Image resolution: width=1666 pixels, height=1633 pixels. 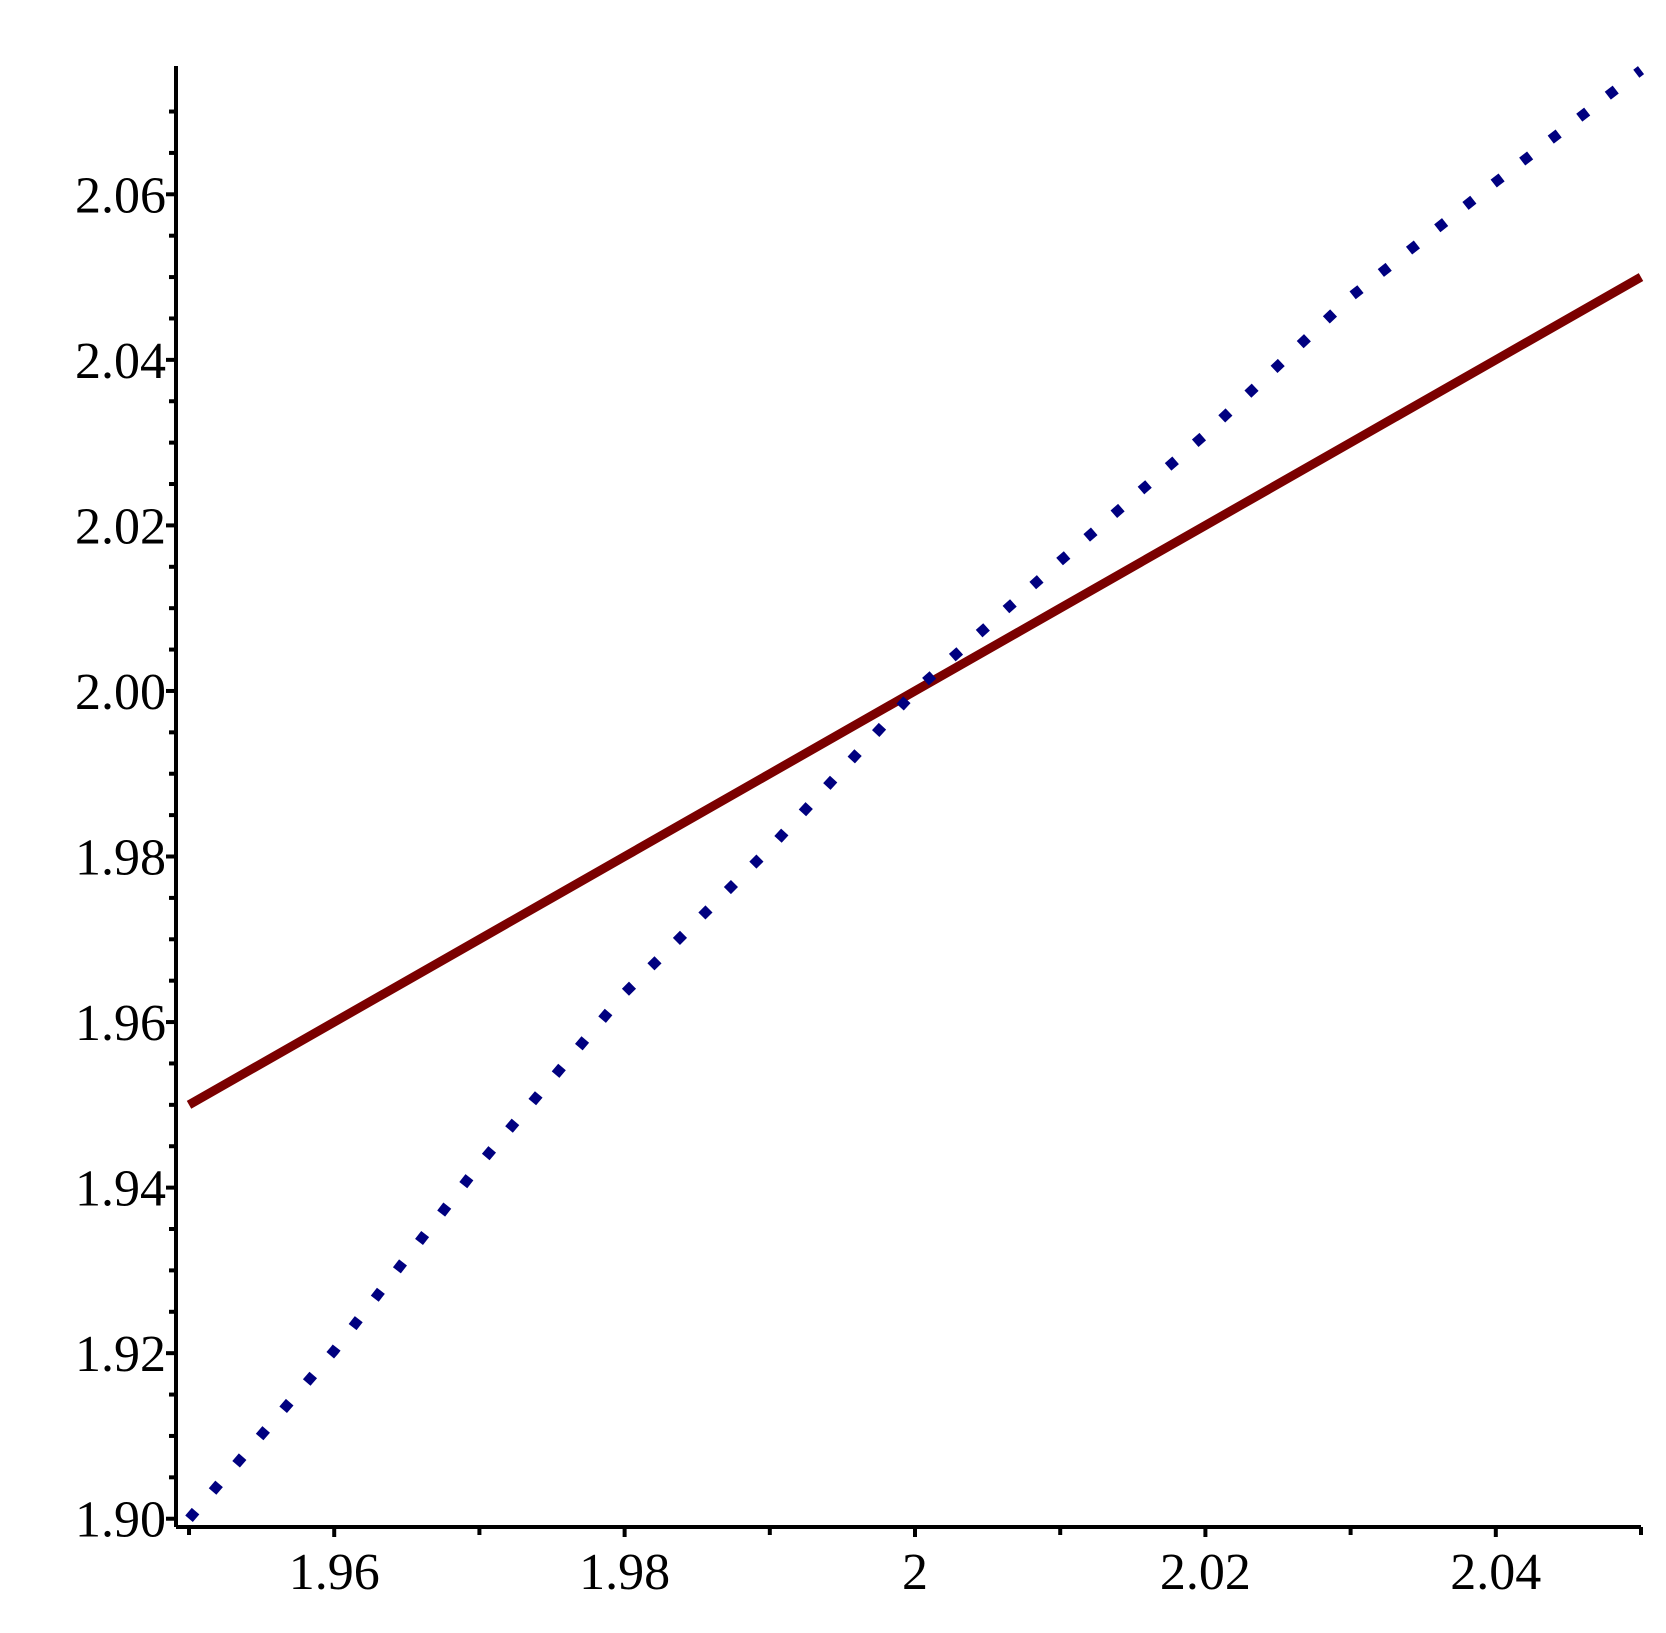 What do you see at coordinates (120, 1189) in the screenshot?
I see `y-tick-label: 1.94` at bounding box center [120, 1189].